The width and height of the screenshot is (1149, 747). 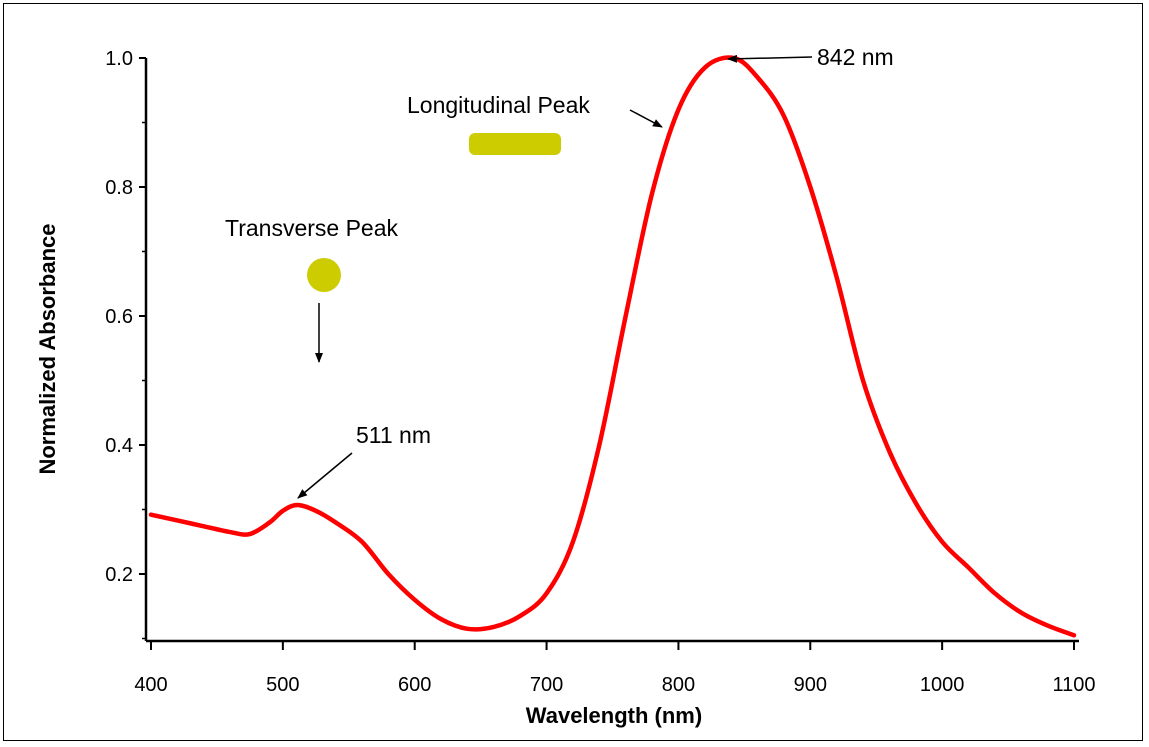 What do you see at coordinates (119, 188) in the screenshot?
I see `y-tick-label: 0.8` at bounding box center [119, 188].